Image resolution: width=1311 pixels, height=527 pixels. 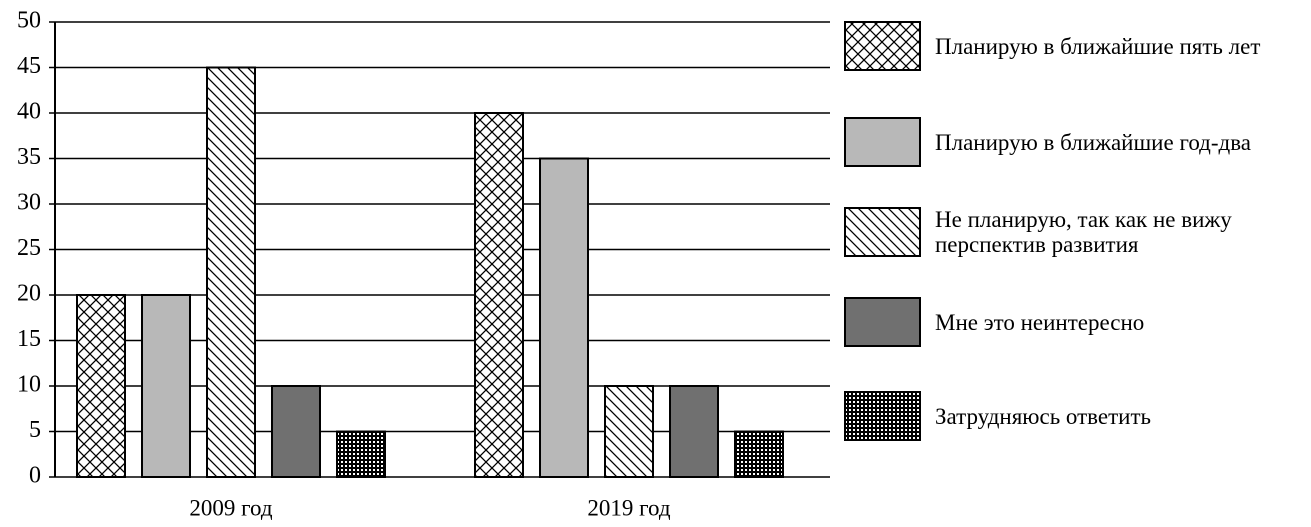 What do you see at coordinates (1093, 142) in the screenshot?
I see `legend-label: Планирую в ближайшие год-два` at bounding box center [1093, 142].